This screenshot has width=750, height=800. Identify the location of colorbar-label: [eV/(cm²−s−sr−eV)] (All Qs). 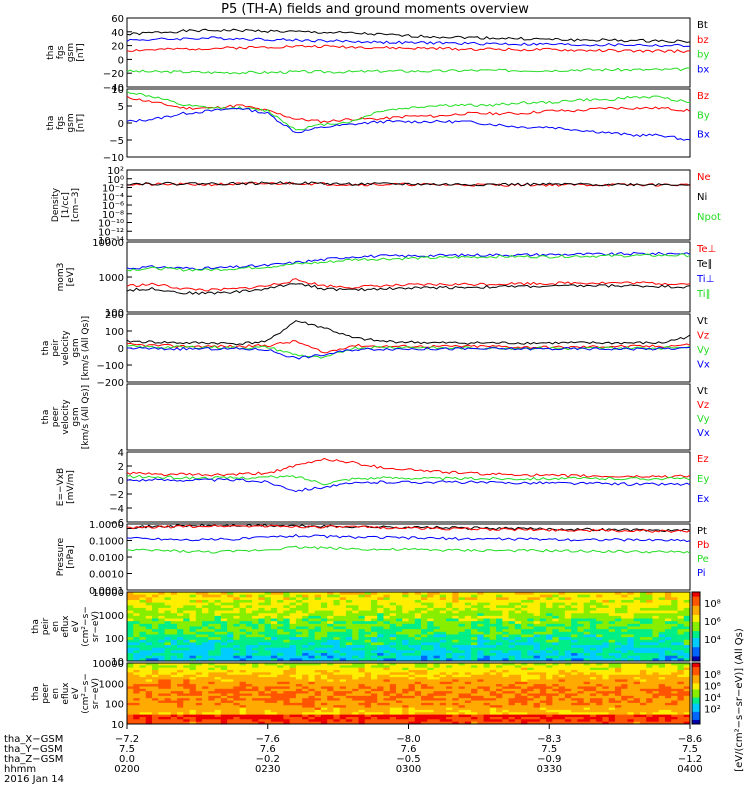
(739, 700).